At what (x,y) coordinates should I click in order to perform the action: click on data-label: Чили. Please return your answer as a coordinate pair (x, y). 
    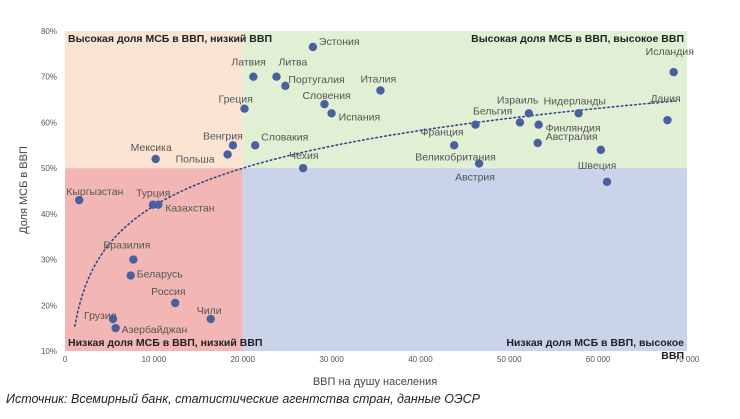
    Looking at the image, I should click on (209, 311).